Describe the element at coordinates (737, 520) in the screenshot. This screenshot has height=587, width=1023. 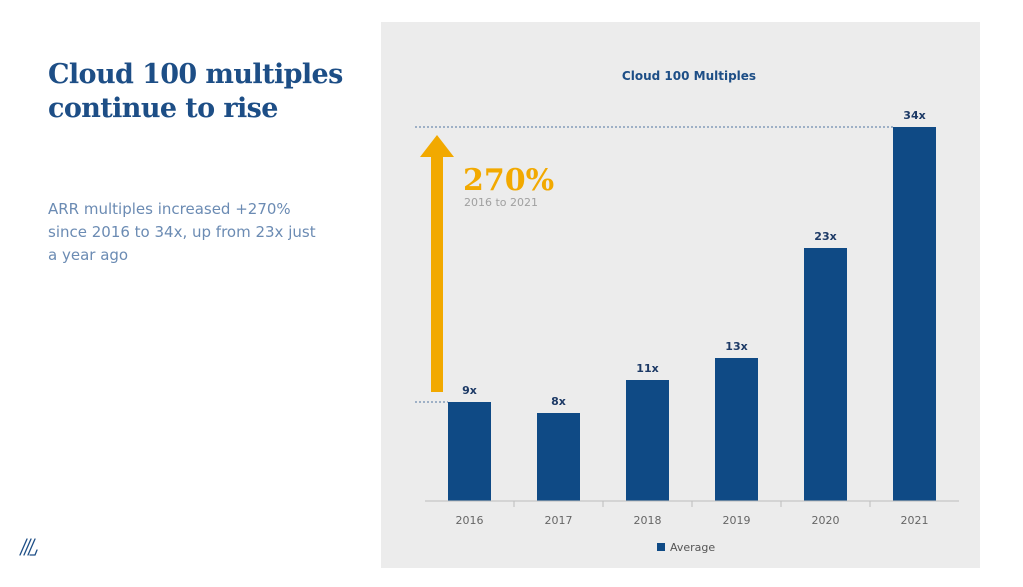
I see `x-tick-label-2019: 2019` at that location.